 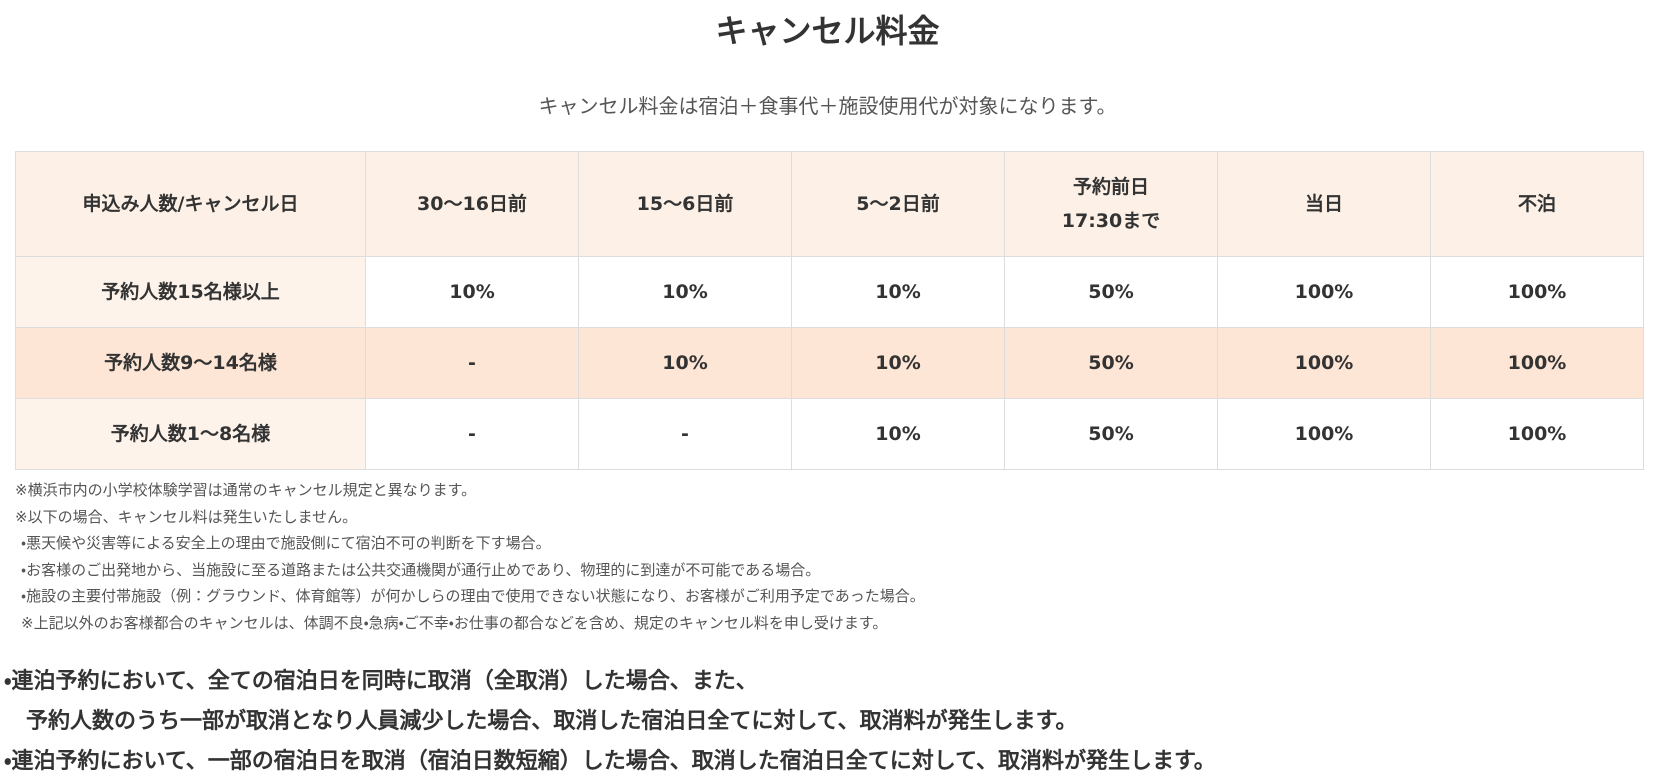 I want to click on header-cell: 30〜16日前, so click(x=472, y=204).